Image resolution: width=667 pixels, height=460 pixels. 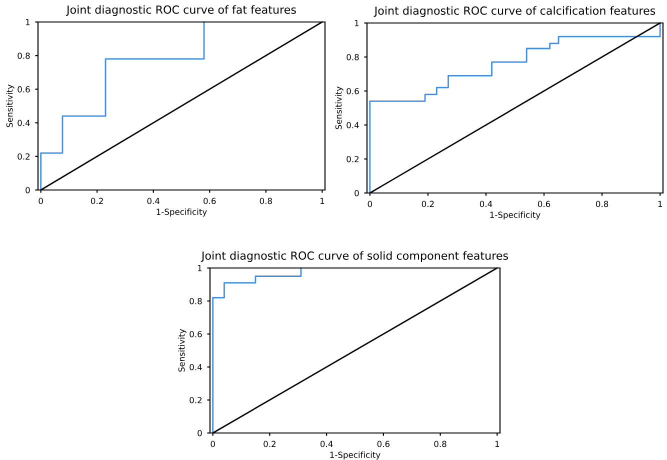 What do you see at coordinates (515, 11) in the screenshot?
I see `chart-title: Joint diagnostic ROC curve of calcification features` at bounding box center [515, 11].